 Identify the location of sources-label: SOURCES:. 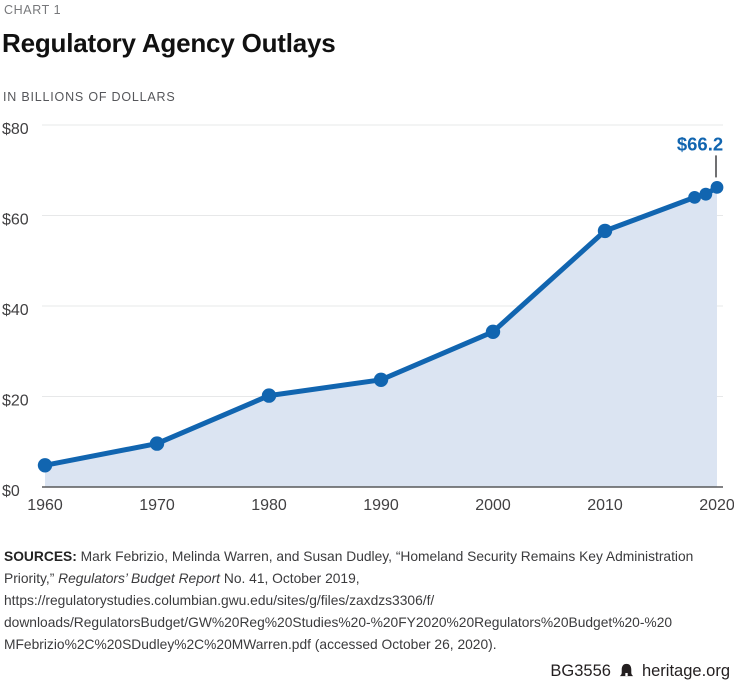
(40, 556).